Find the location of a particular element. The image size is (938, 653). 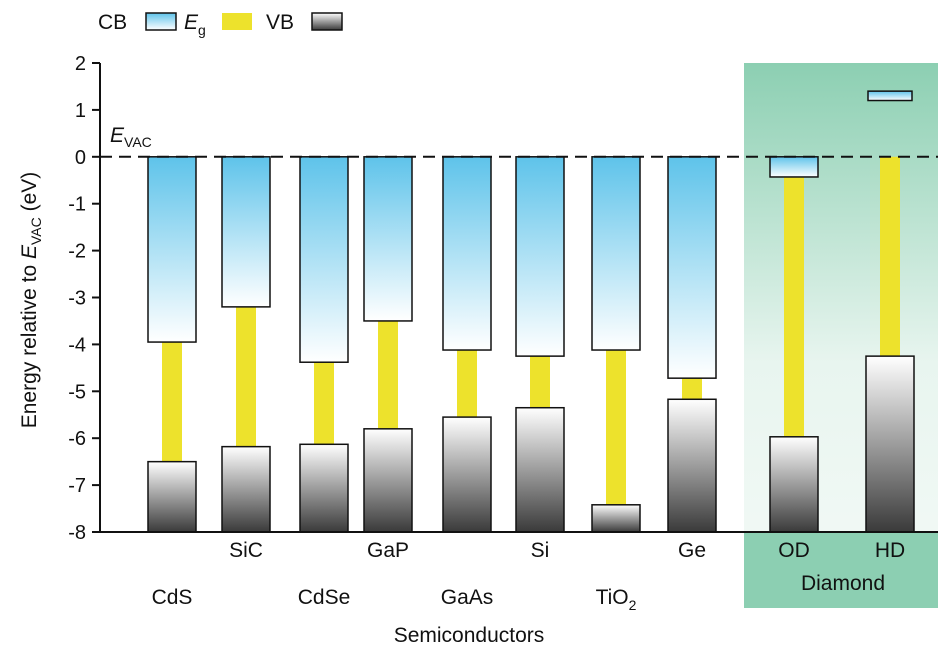

y-axis-ticks: 2 1 0 -1 -2 -3 -4 -5 -6 -7 -8 is located at coordinates (84, 298).